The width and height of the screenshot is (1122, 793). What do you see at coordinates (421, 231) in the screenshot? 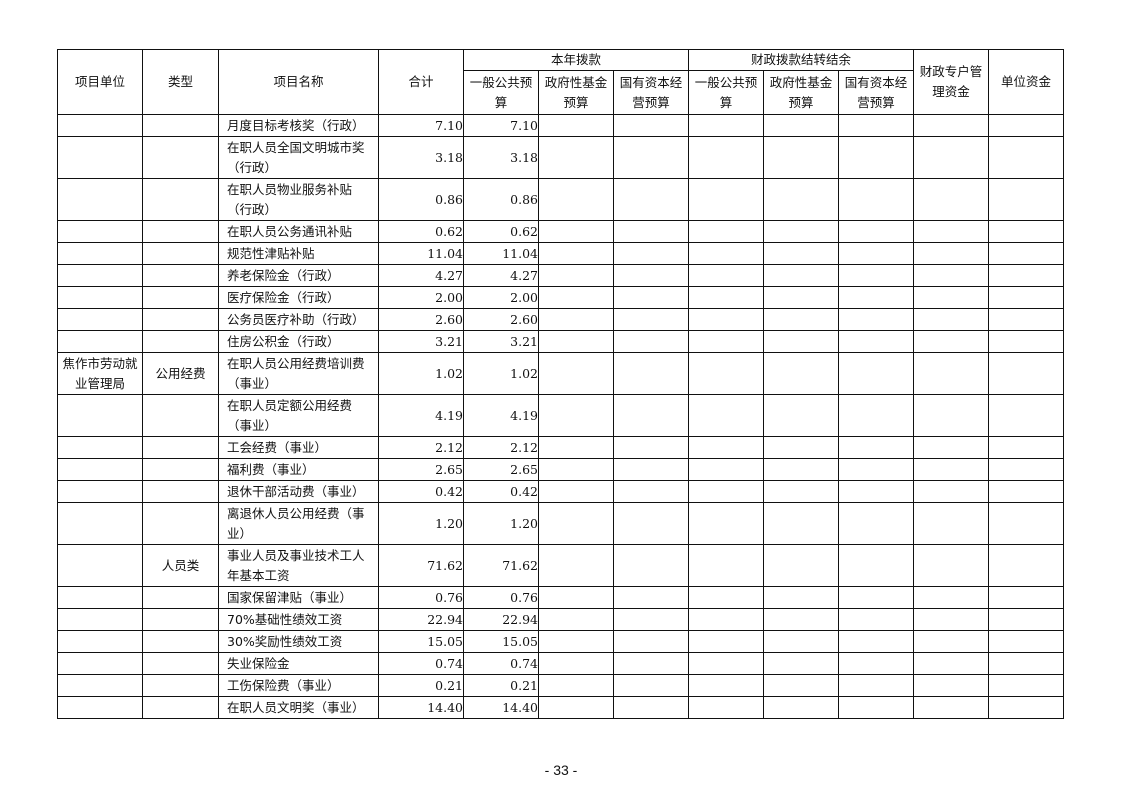
I see `total-cell: 0.62` at bounding box center [421, 231].